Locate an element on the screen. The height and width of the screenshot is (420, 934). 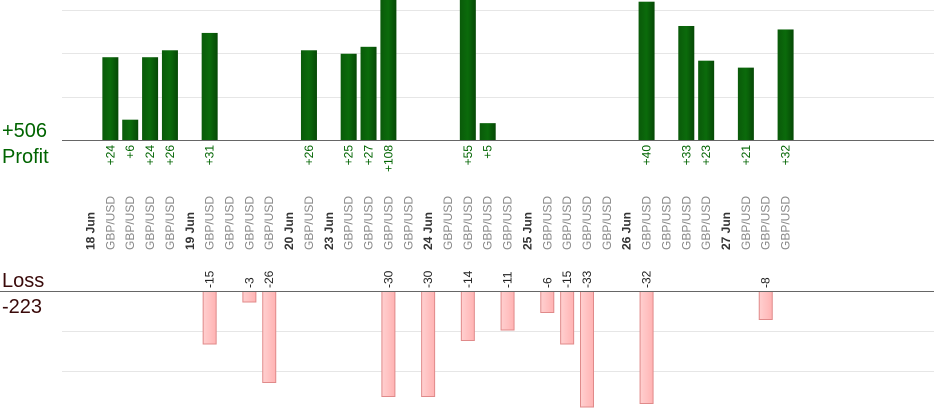
profit-value-label: +33 is located at coordinates (686, 155).